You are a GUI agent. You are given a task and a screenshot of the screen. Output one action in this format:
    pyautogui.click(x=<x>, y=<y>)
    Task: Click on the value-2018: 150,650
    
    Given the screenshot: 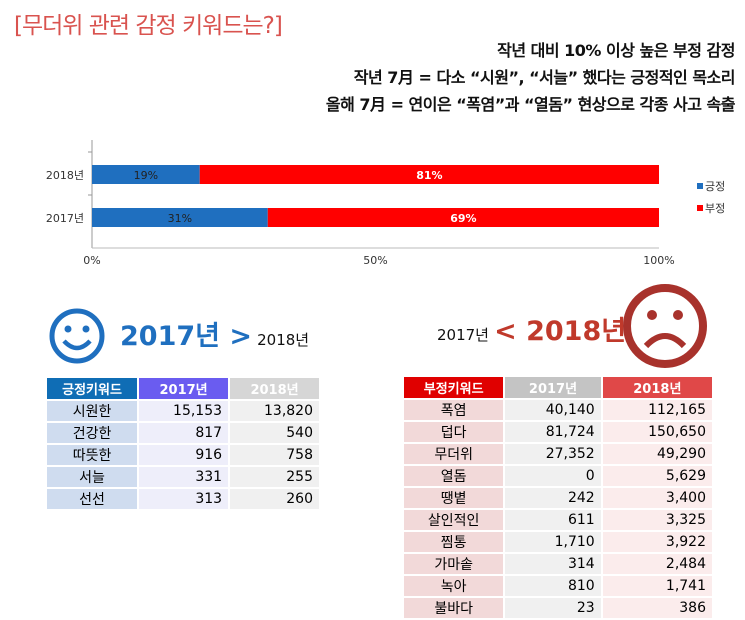 What is the action you would take?
    pyautogui.click(x=657, y=432)
    